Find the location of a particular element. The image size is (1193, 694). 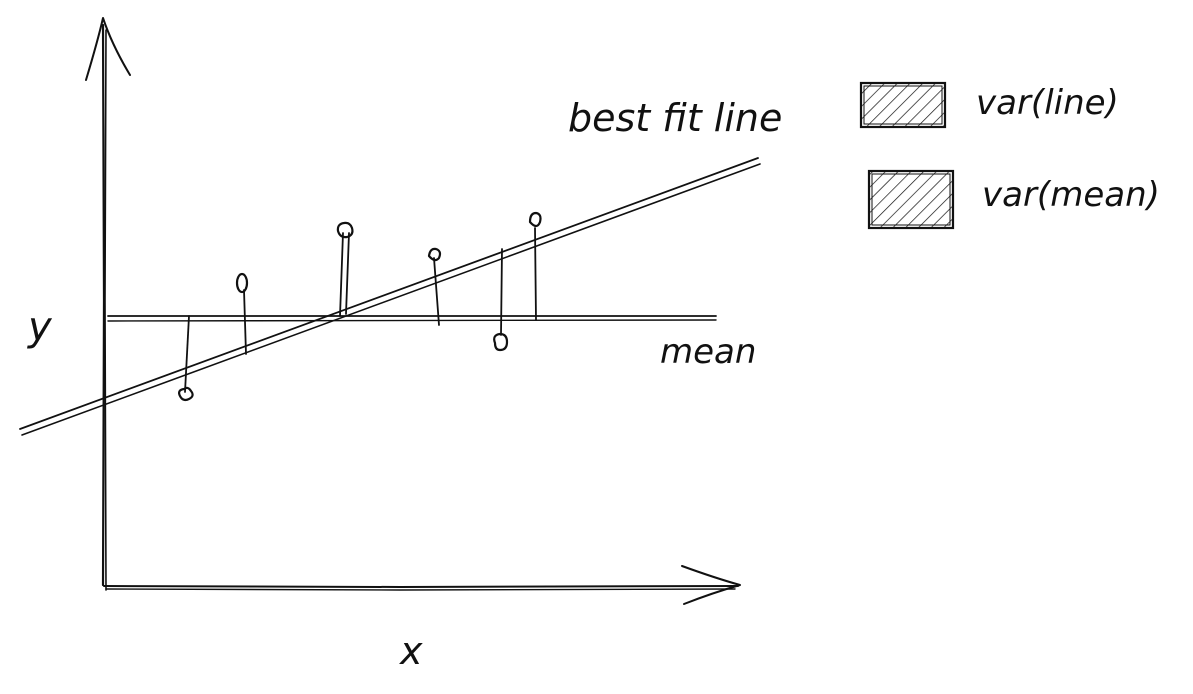

legend: var(line) var(mean) is located at coordinates (1009, 155).